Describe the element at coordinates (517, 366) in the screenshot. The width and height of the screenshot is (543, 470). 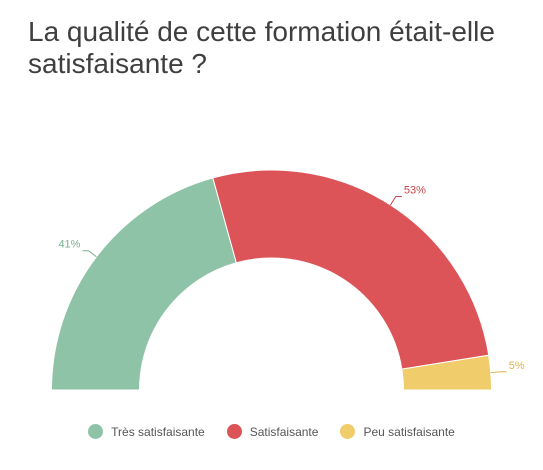
I see `data-label-peu-satisfaisante: 5%` at that location.